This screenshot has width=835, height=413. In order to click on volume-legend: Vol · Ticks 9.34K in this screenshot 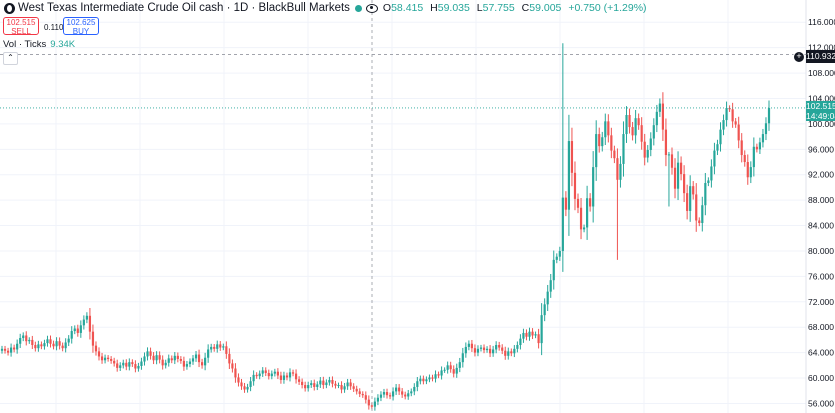, I will do `click(39, 44)`.